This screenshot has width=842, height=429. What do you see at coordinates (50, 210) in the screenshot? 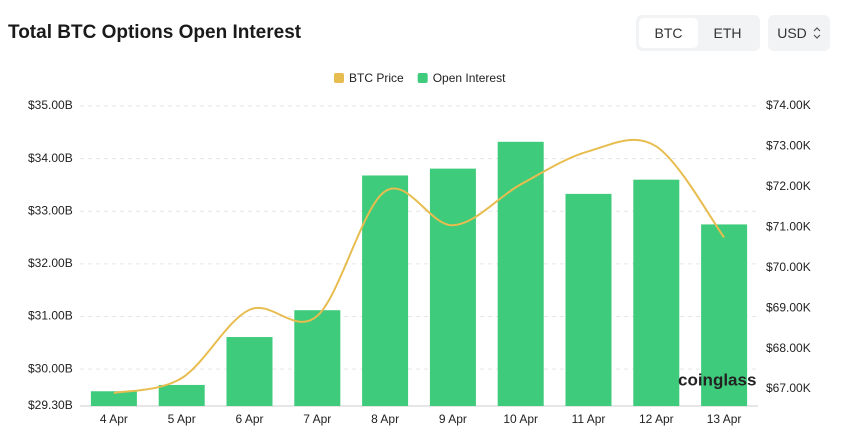
I see `y-tick-label: $33.00B` at bounding box center [50, 210].